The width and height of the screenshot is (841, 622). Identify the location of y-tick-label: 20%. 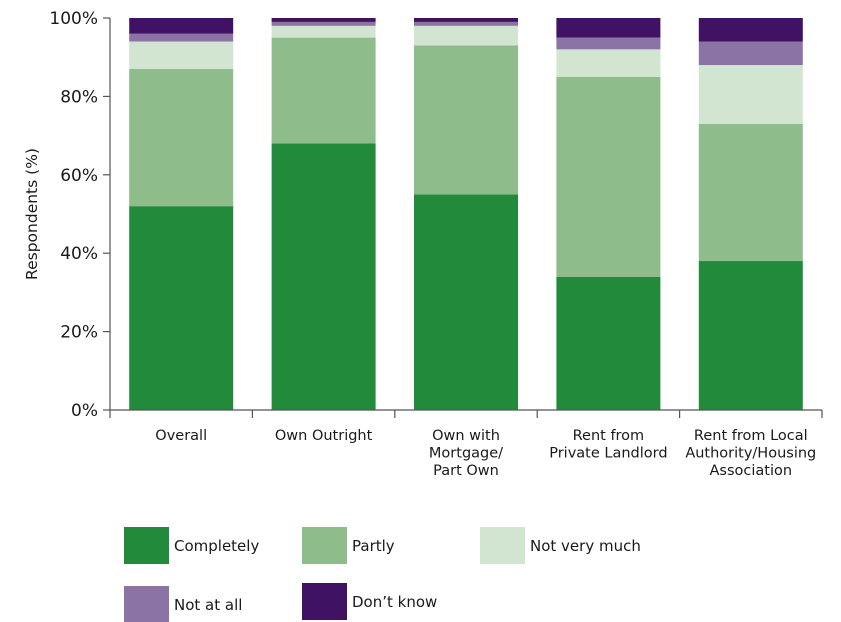
(79, 333).